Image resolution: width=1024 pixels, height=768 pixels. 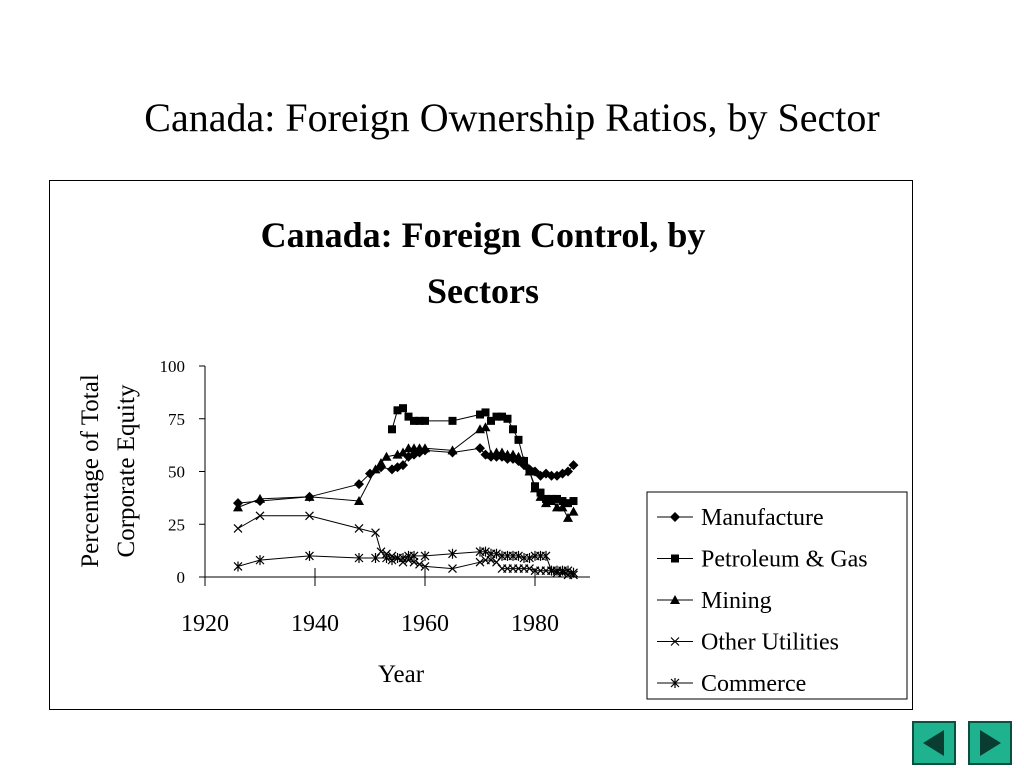 I want to click on x-axis-label: Year, so click(x=401, y=674).